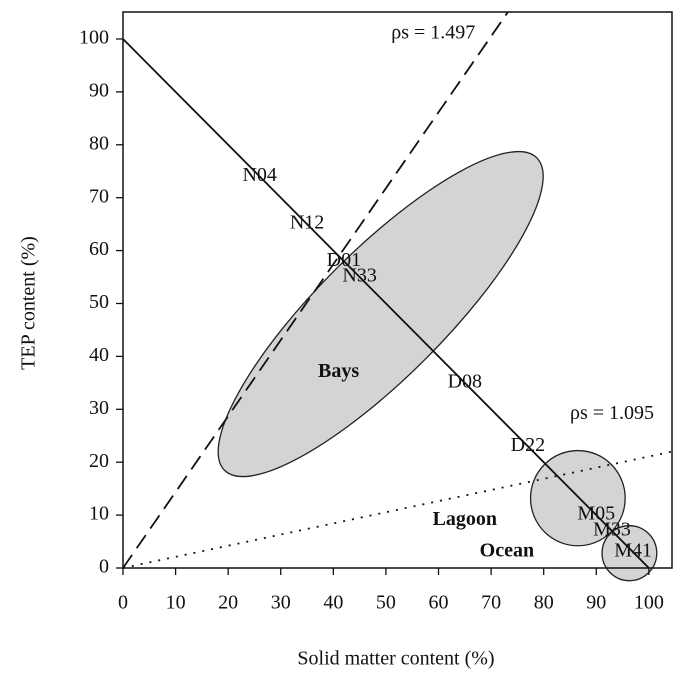  Describe the element at coordinates (104, 567) in the screenshot. I see `y-tick-label: 0` at that location.